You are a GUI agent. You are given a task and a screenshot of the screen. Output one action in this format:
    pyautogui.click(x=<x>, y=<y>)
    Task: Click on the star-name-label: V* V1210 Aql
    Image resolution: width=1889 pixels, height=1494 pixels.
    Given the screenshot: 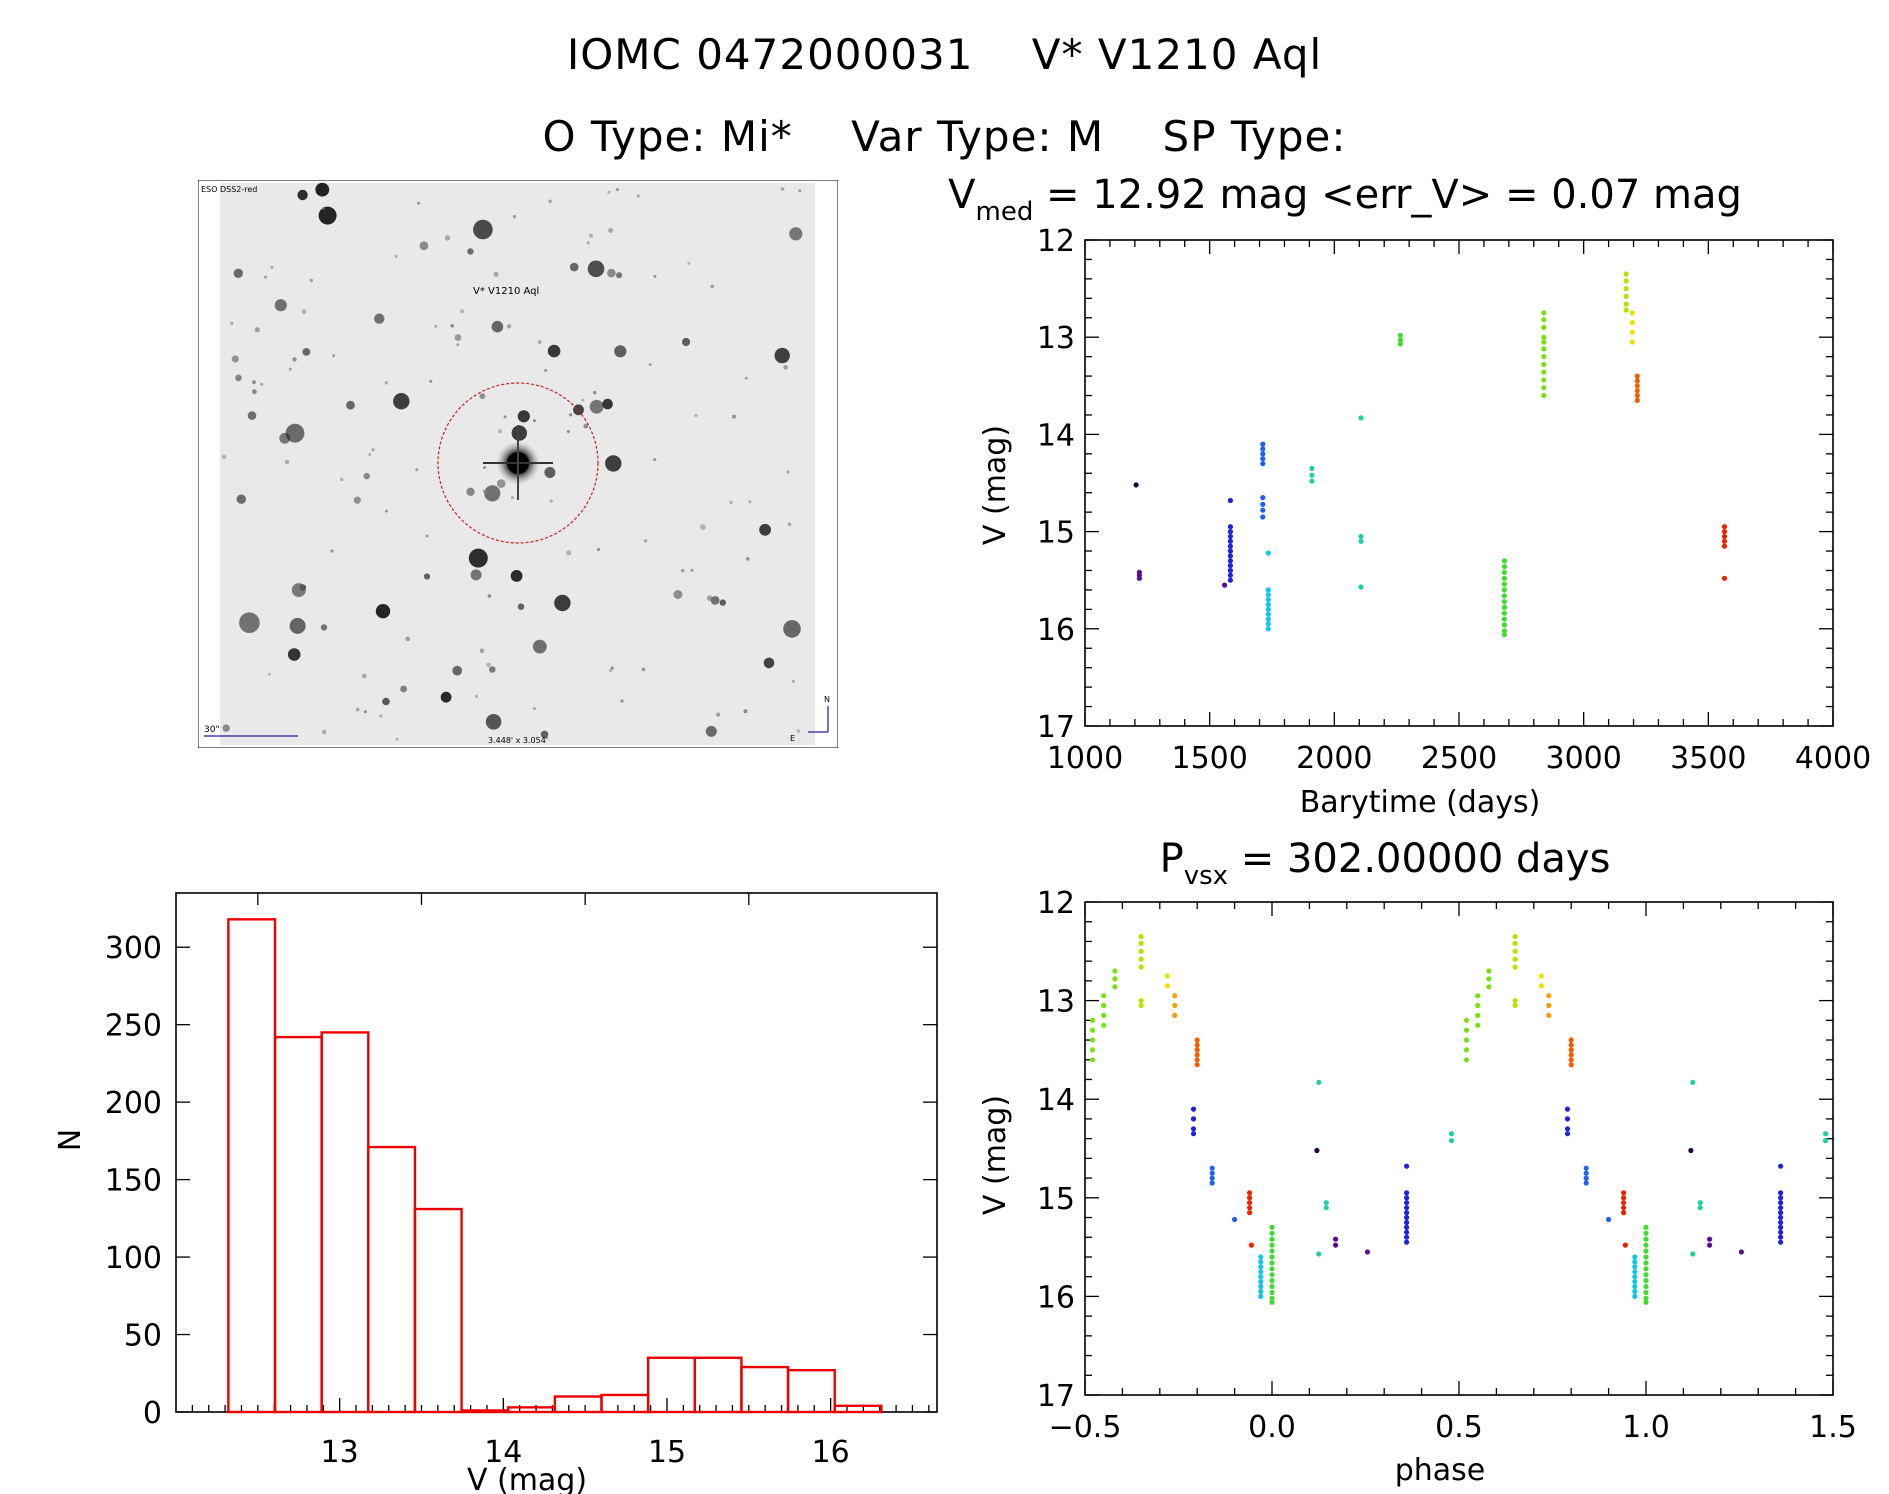 What is the action you would take?
    pyautogui.click(x=1177, y=54)
    